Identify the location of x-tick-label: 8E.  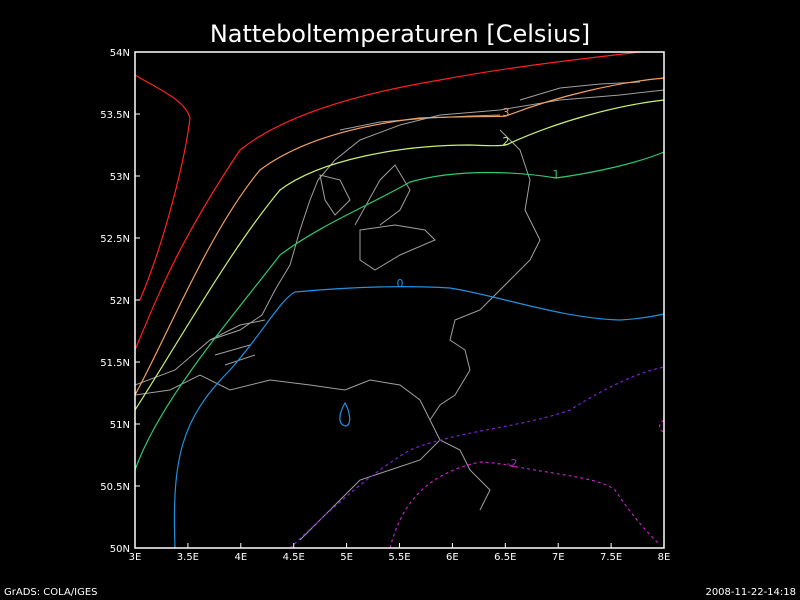
(664, 557).